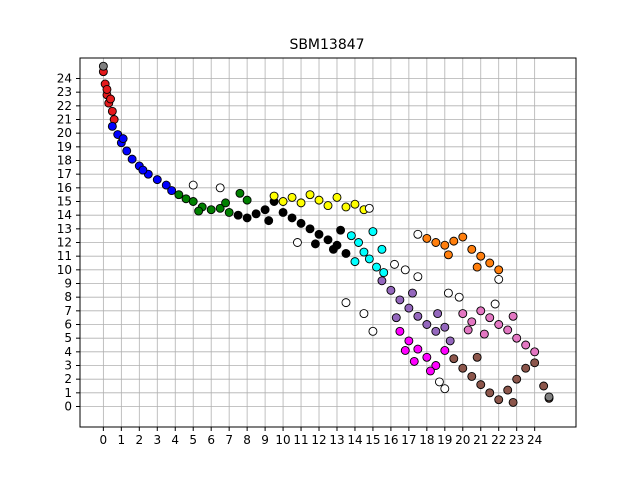 The width and height of the screenshot is (640, 480). I want to click on y-tick-label-5: 5, so click(68, 338).